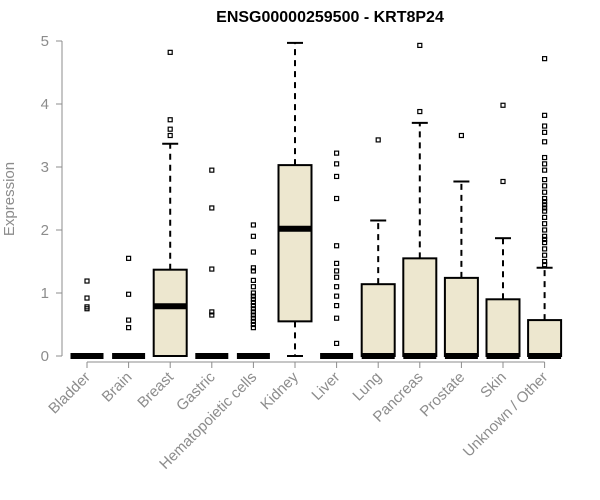 This screenshot has height=500, width=600. I want to click on x-tick-label: Prostate, so click(443, 395).